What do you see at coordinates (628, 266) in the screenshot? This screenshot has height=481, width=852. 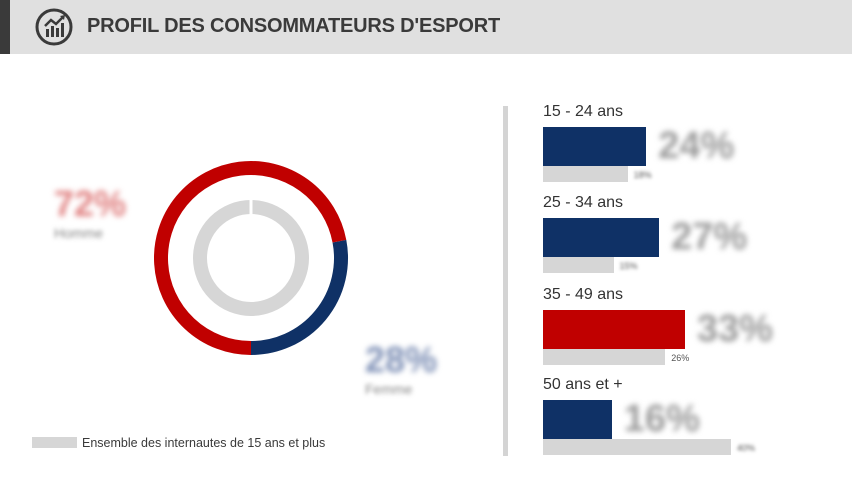 I see `reference-value-label: 15%` at bounding box center [628, 266].